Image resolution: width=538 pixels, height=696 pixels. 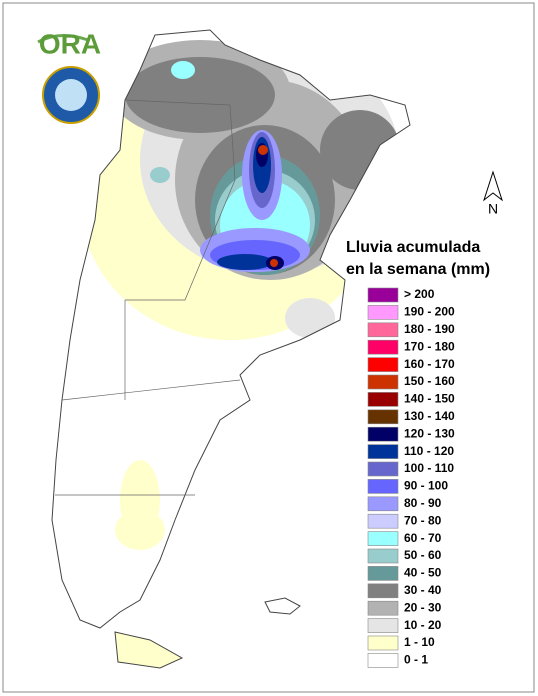 I want to click on legend-label: 90 - 100, so click(x=426, y=486).